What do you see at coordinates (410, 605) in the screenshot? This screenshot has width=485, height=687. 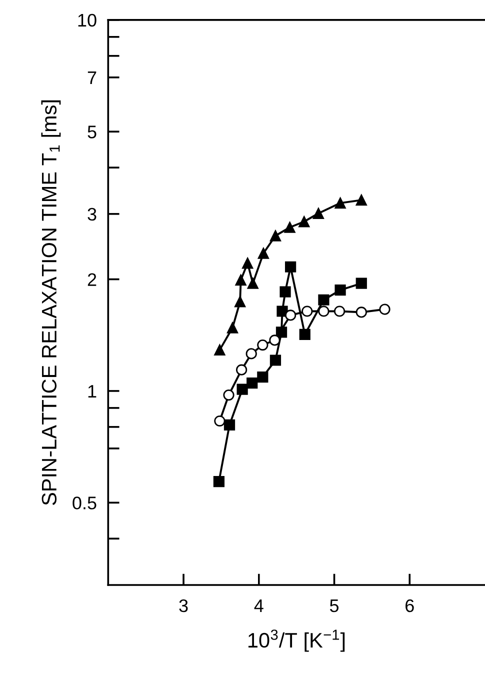 I see `x-tick-label: 6` at bounding box center [410, 605].